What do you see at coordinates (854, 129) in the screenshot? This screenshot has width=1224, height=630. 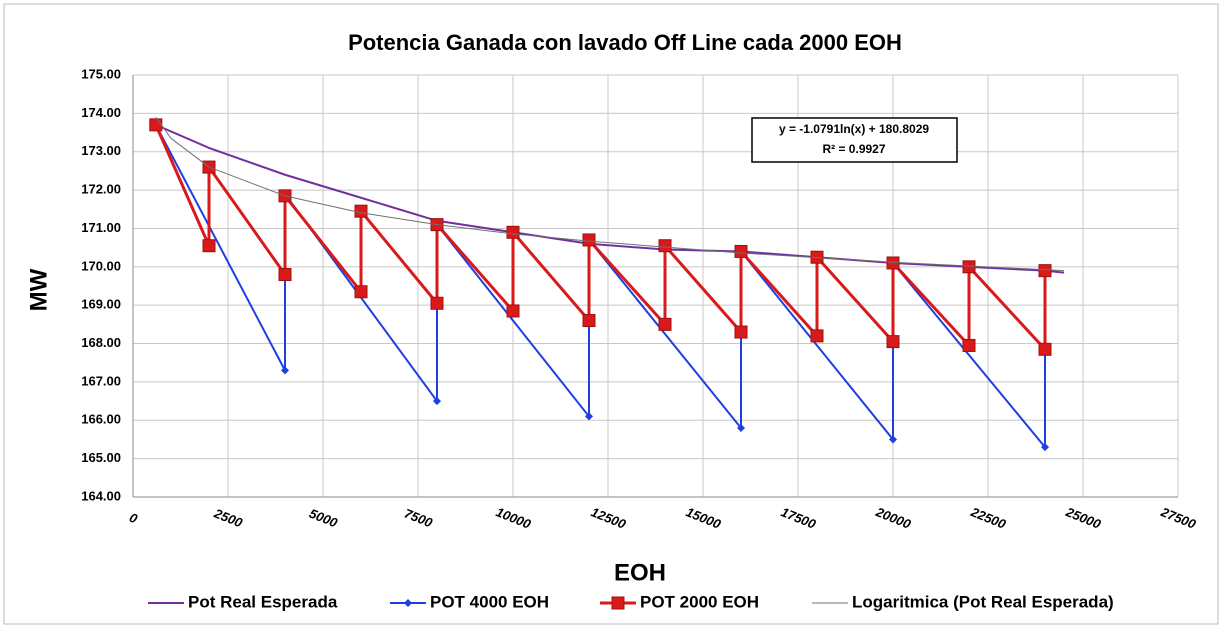 I see `annotation-text: y = -1.0791ln(x) + 180.8029` at bounding box center [854, 129].